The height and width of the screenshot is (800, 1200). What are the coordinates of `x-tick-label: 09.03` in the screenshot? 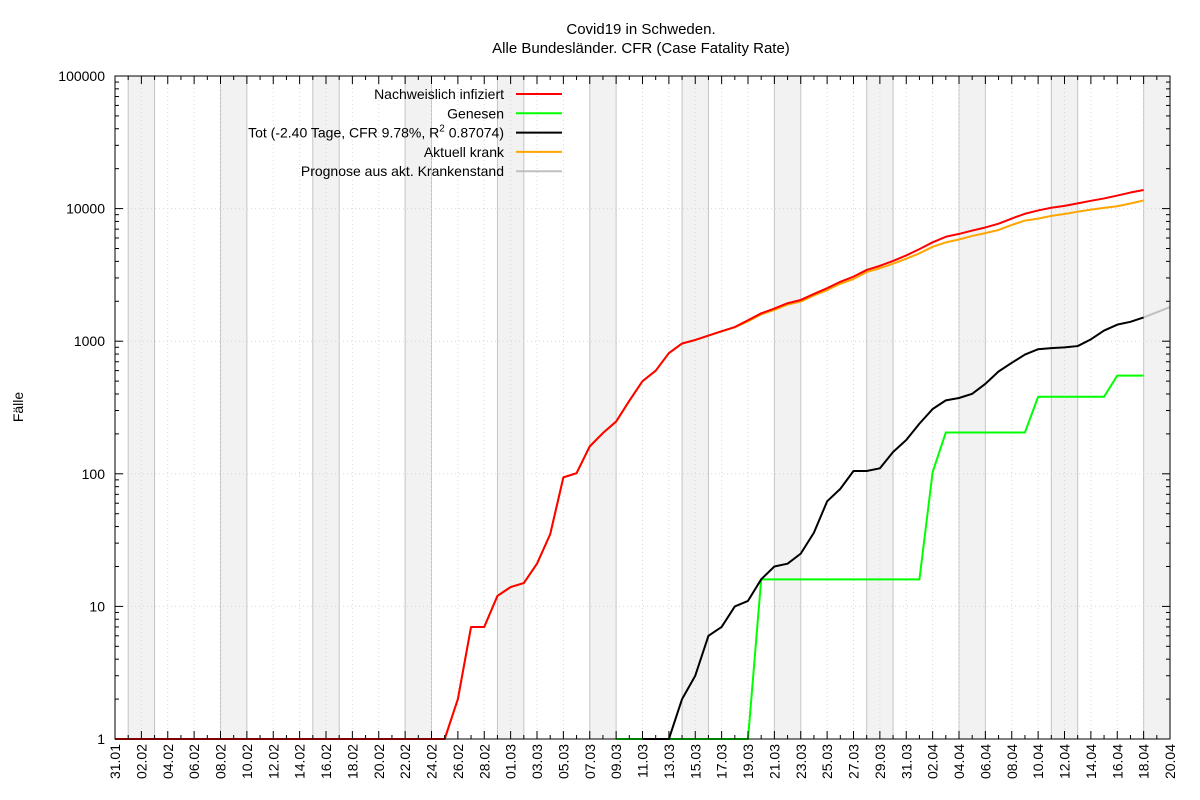 It's located at (616, 761).